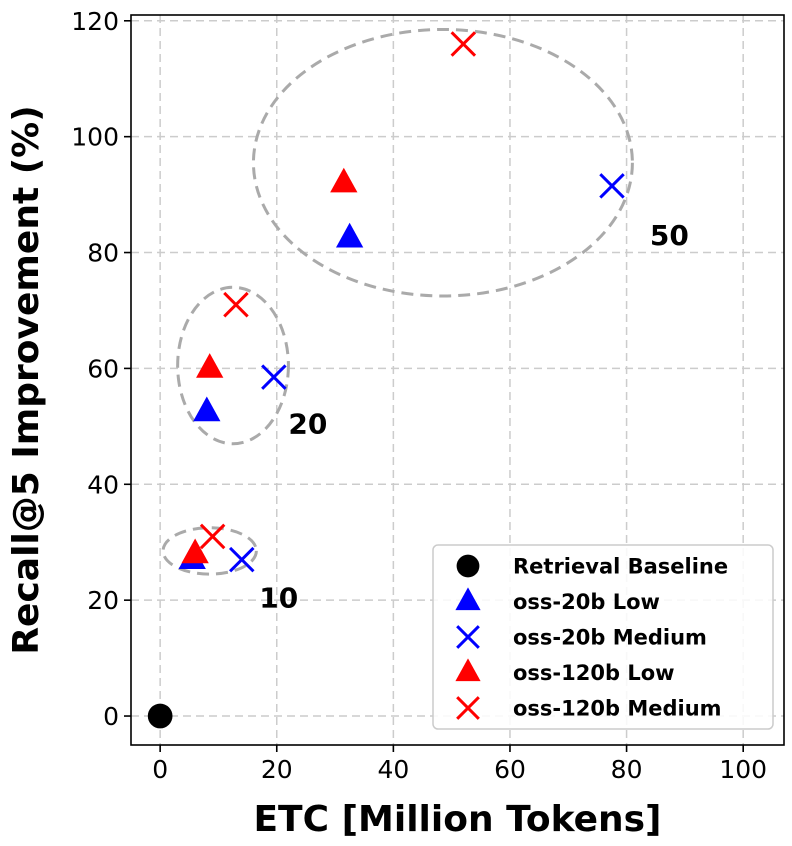 The height and width of the screenshot is (846, 792). Describe the element at coordinates (457, 819) in the screenshot. I see `x-axis-title: ETC [Million Tokens]` at that location.